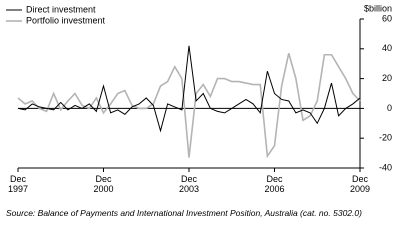 The width and height of the screenshot is (397, 240). Describe the element at coordinates (378, 8) in the screenshot. I see `unit-label: $billion` at that location.